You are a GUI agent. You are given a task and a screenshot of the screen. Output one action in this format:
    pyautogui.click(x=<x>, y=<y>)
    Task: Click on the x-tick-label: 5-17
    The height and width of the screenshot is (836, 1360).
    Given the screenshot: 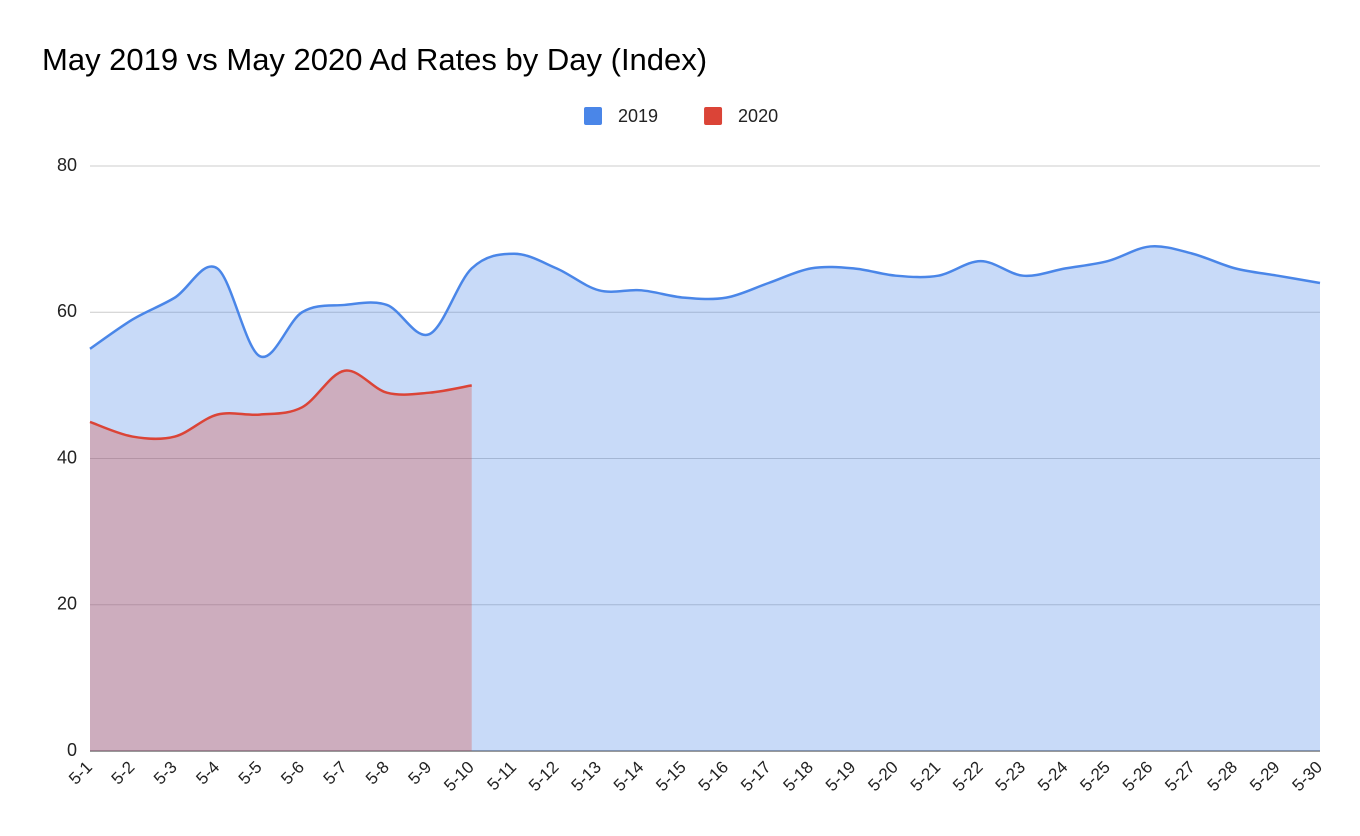 What is the action you would take?
    pyautogui.click(x=755, y=776)
    